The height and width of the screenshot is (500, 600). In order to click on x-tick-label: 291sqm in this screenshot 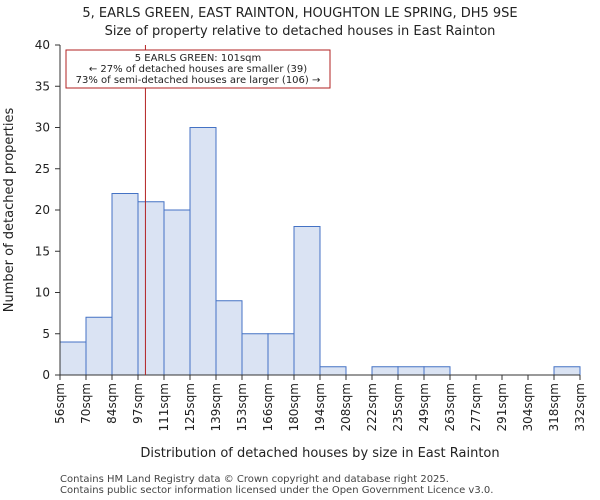, I will do `click(502, 407)`.